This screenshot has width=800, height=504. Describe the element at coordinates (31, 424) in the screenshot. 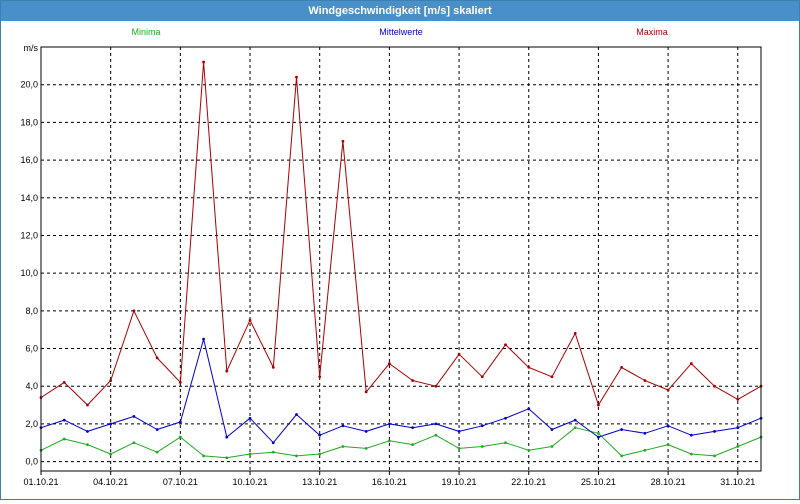

I see `y-tick-label: 2,0` at that location.